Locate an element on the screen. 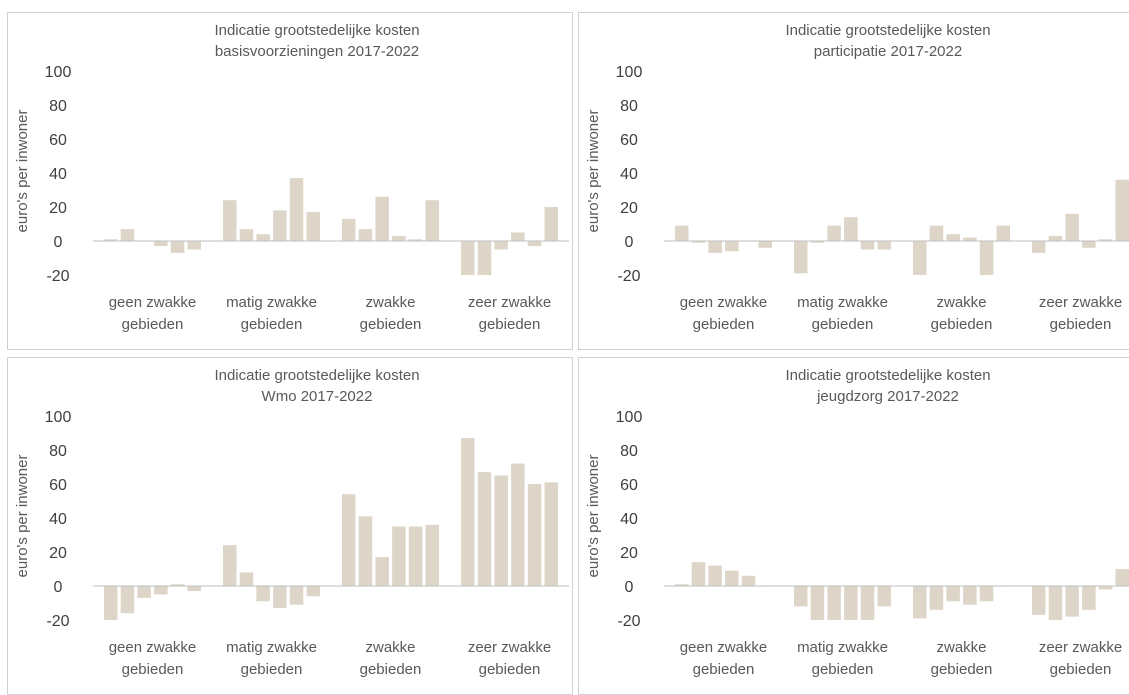 Image resolution: width=1129 pixels, height=695 pixels. jeugdzorg-y-tick-80: 80 is located at coordinates (629, 451).